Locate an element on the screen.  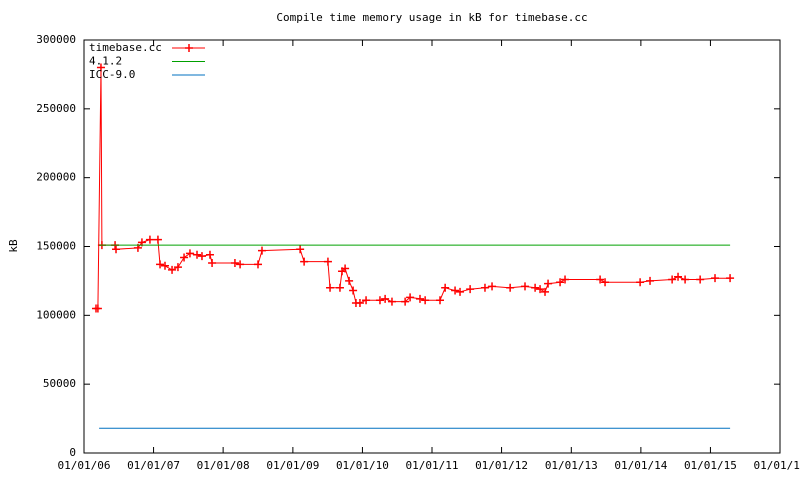
x-tick-label: 01/01/06 is located at coordinates (84, 465).